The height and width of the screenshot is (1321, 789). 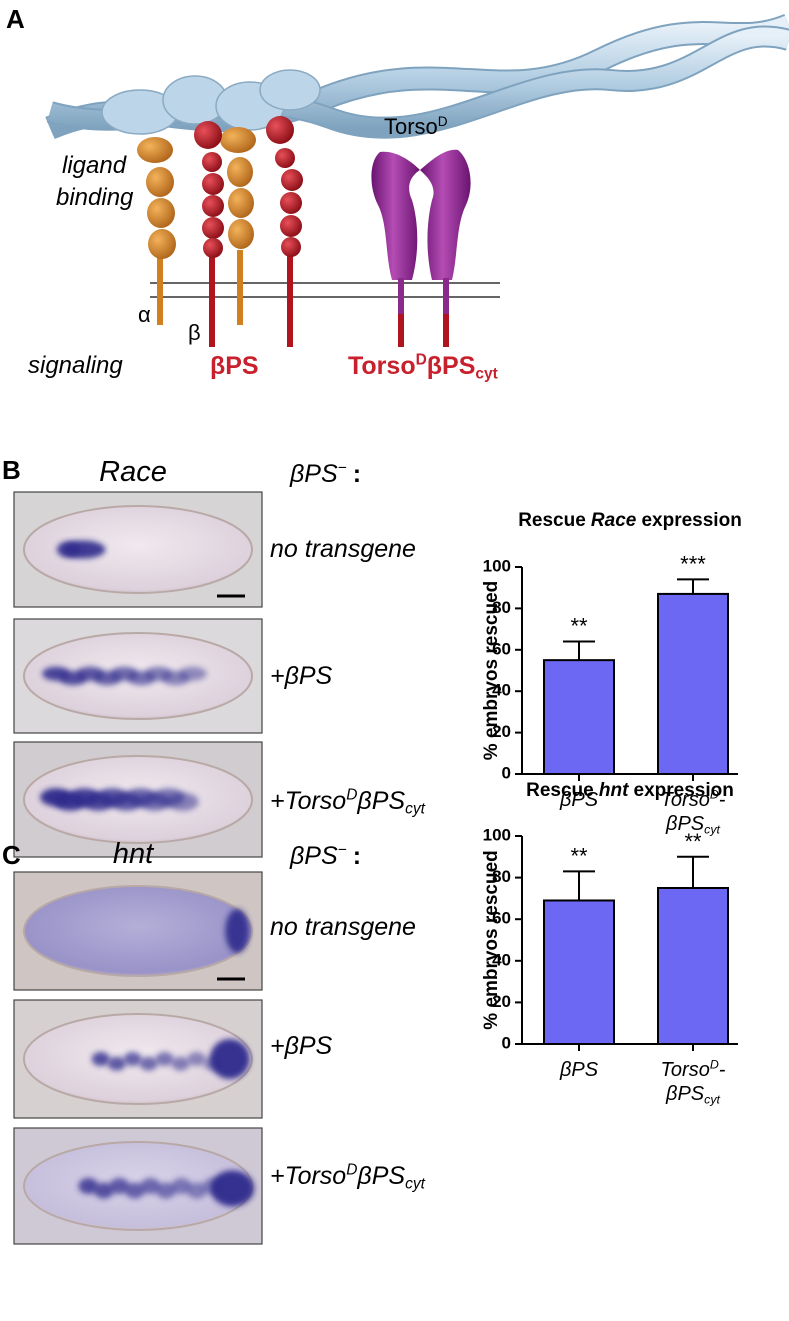 I want to click on text-run: no transgene, so click(x=343, y=549).